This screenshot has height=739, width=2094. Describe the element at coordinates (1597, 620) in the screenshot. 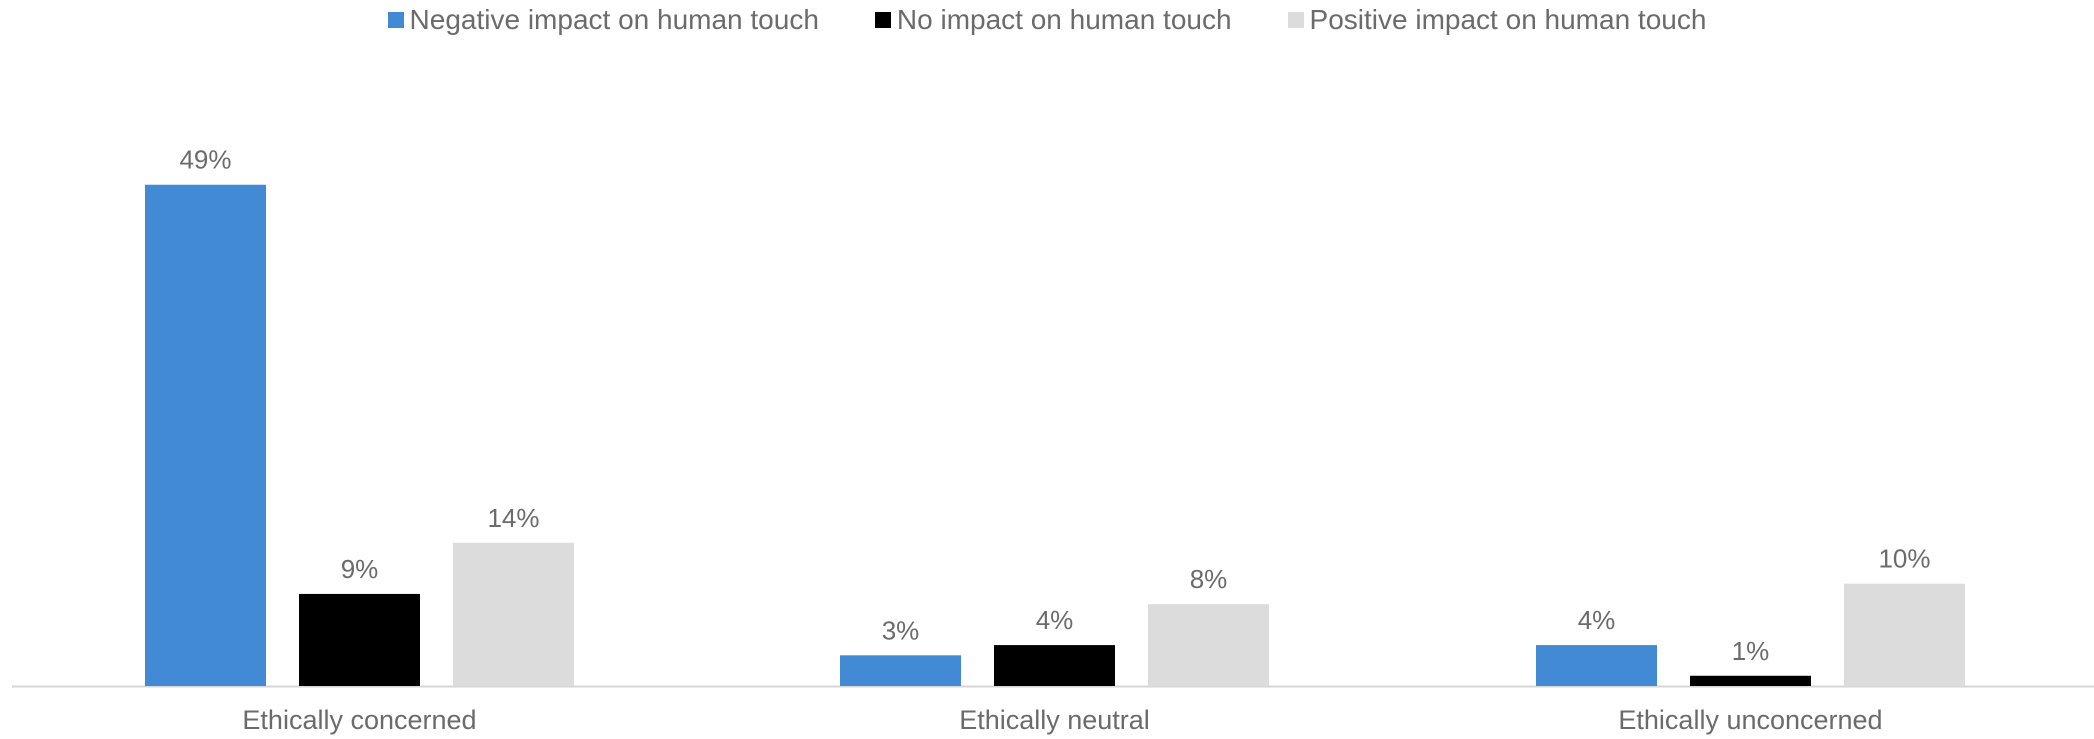

I see `data-label-2-0: 4%` at that location.